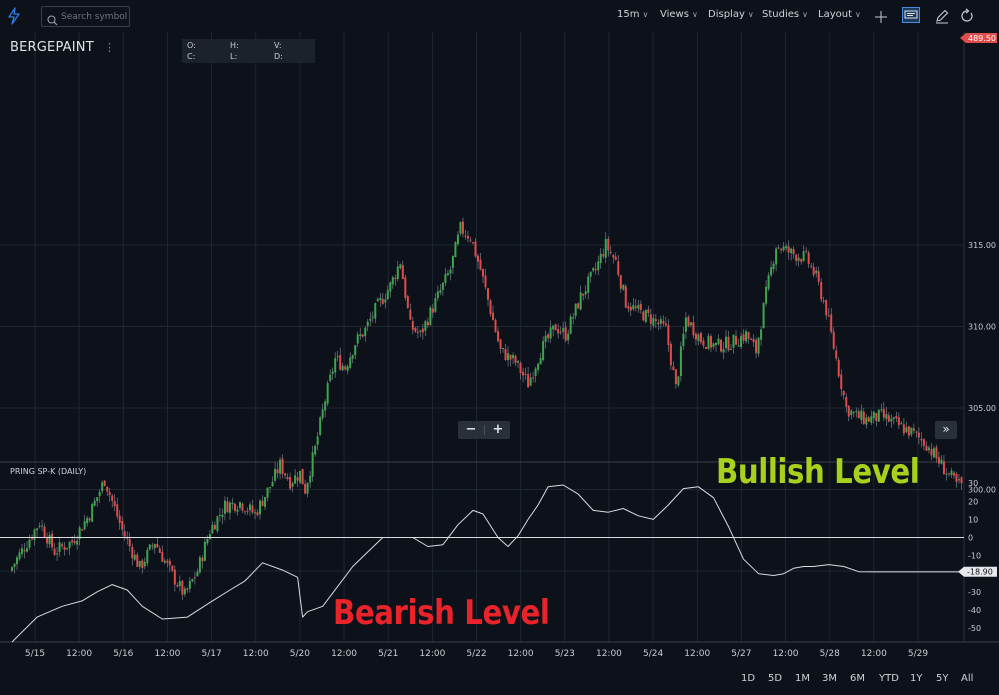 This screenshot has height=695, width=999. I want to click on timeframe-5d: 5D, so click(775, 678).